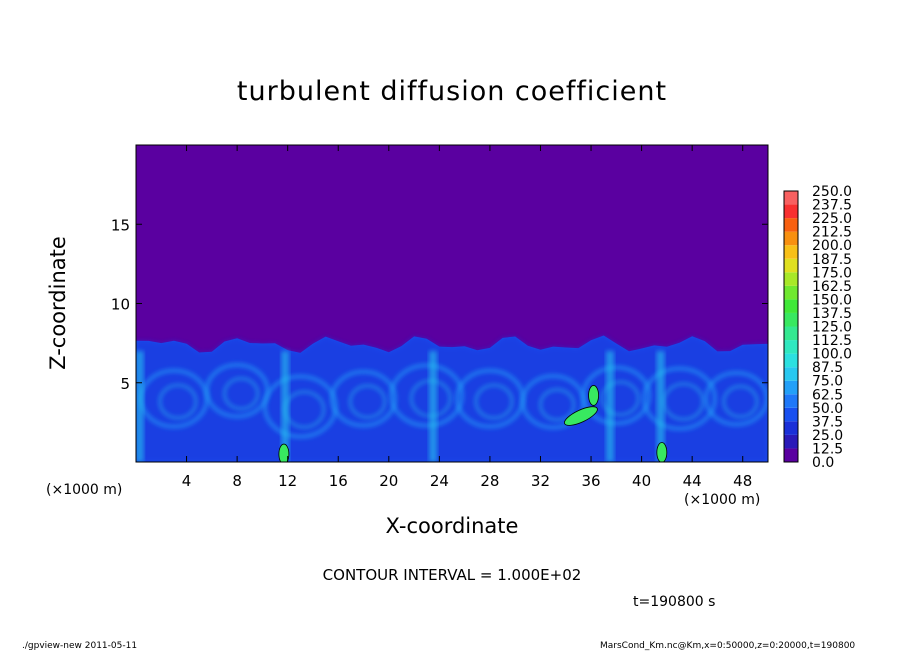  I want to click on x-tick-label: 40, so click(641, 481).